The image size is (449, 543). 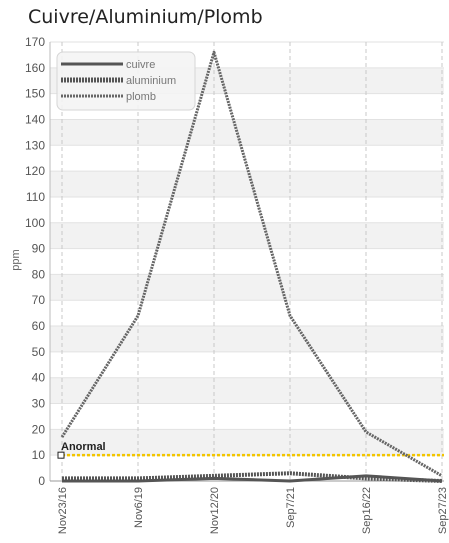 What do you see at coordinates (39, 274) in the screenshot?
I see `y-tick-label: 80` at bounding box center [39, 274].